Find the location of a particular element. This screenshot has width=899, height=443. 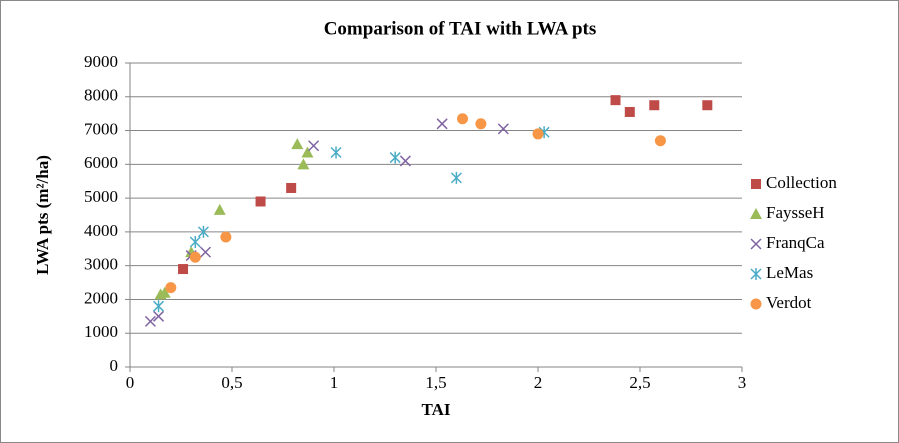

y-tick-label: 5000 is located at coordinates (101, 196).